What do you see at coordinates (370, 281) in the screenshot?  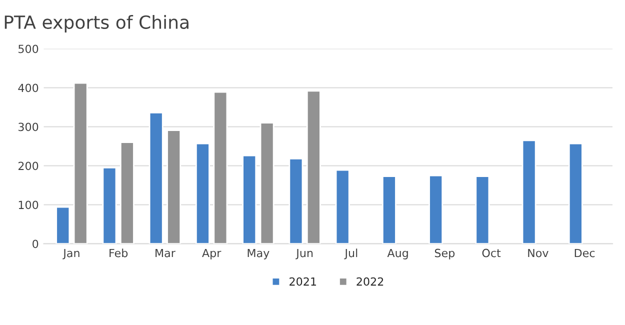 I see `legend-label: 2022` at bounding box center [370, 281].